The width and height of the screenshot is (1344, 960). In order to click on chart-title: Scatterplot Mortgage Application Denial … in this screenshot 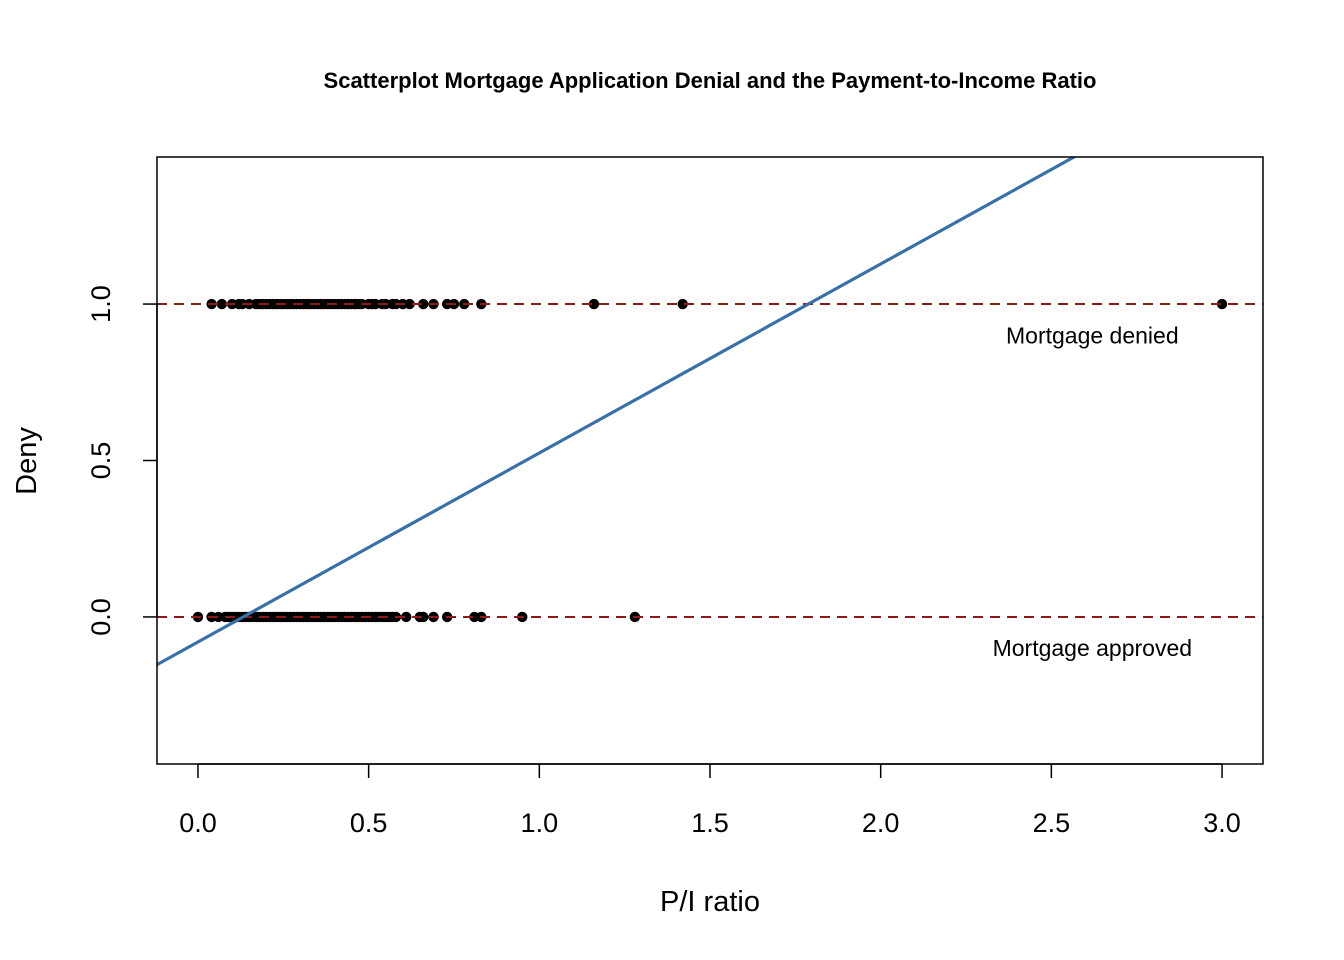, I will do `click(710, 80)`.